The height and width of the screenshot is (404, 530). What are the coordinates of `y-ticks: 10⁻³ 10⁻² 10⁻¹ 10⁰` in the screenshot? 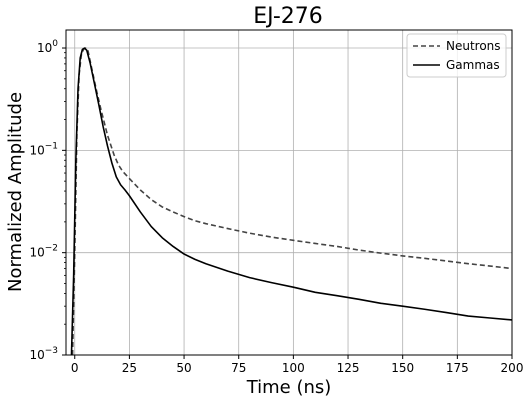 It's located at (47, 200).